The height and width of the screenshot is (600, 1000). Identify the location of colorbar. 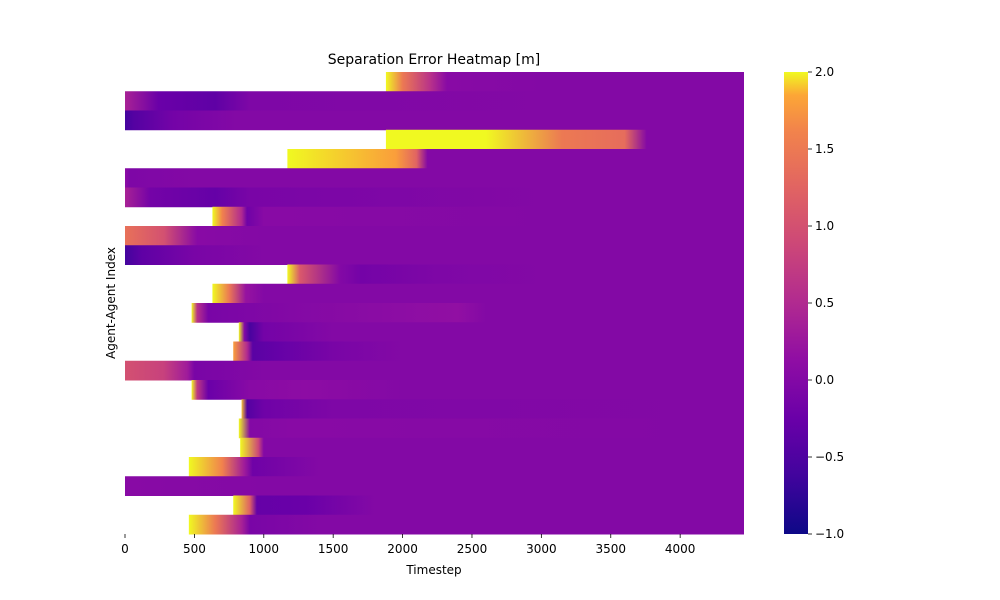
(796, 303).